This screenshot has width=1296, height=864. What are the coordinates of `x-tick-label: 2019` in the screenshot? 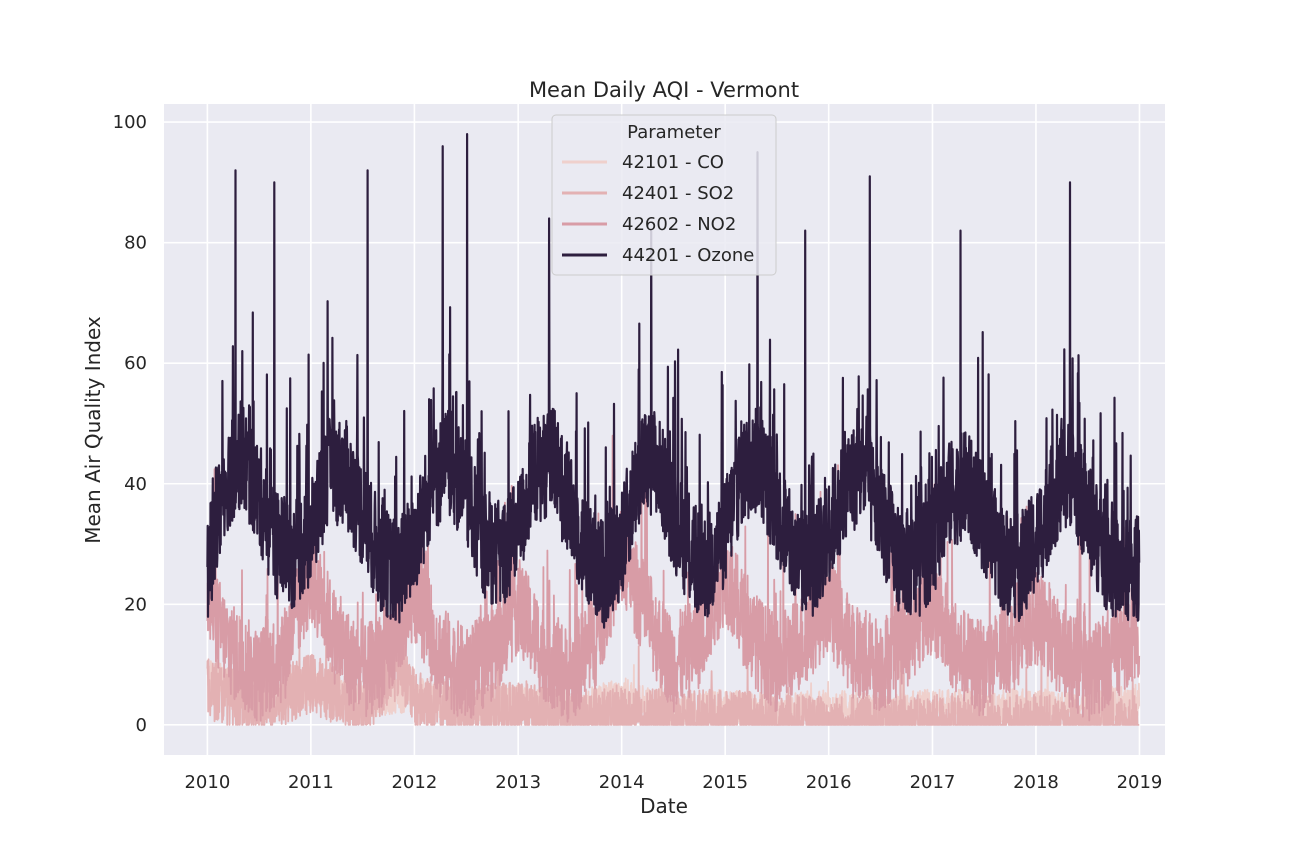 It's located at (1140, 782).